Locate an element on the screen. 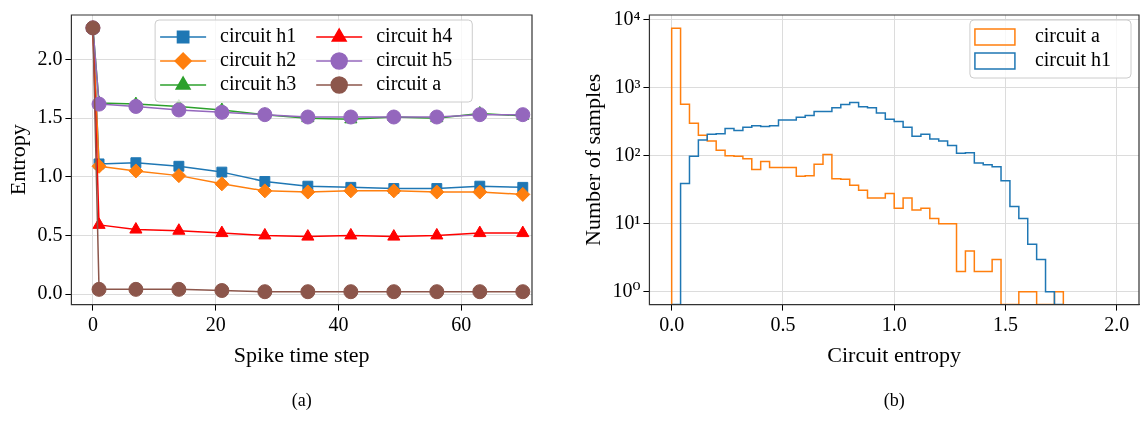  y-tick-label: 1.5 is located at coordinates (50, 116).